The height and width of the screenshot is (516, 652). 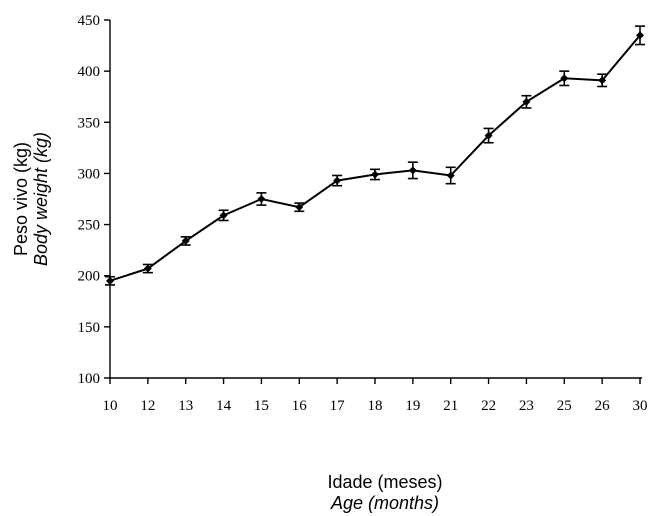 I want to click on x-tick-label: 22, so click(x=488, y=406).